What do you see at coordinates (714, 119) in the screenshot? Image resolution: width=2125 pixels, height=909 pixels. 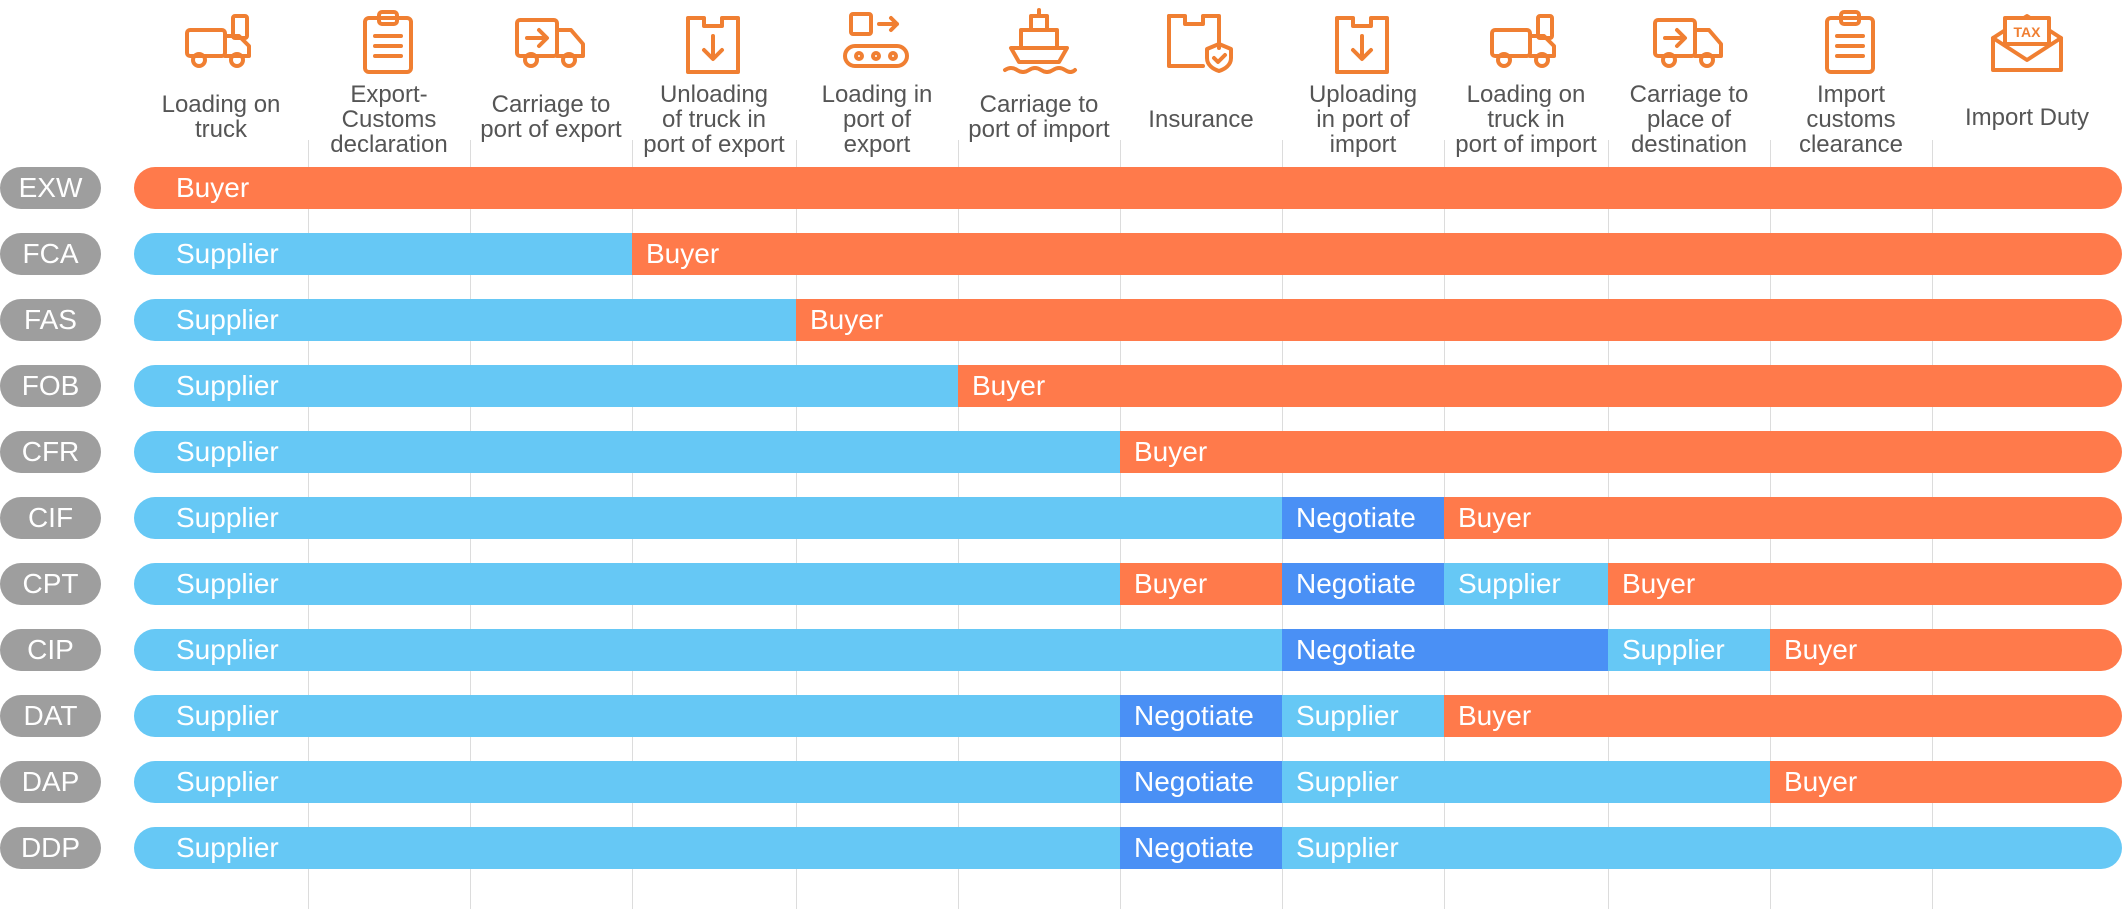 I see `column-label: Unloading of truck in port of export` at bounding box center [714, 119].